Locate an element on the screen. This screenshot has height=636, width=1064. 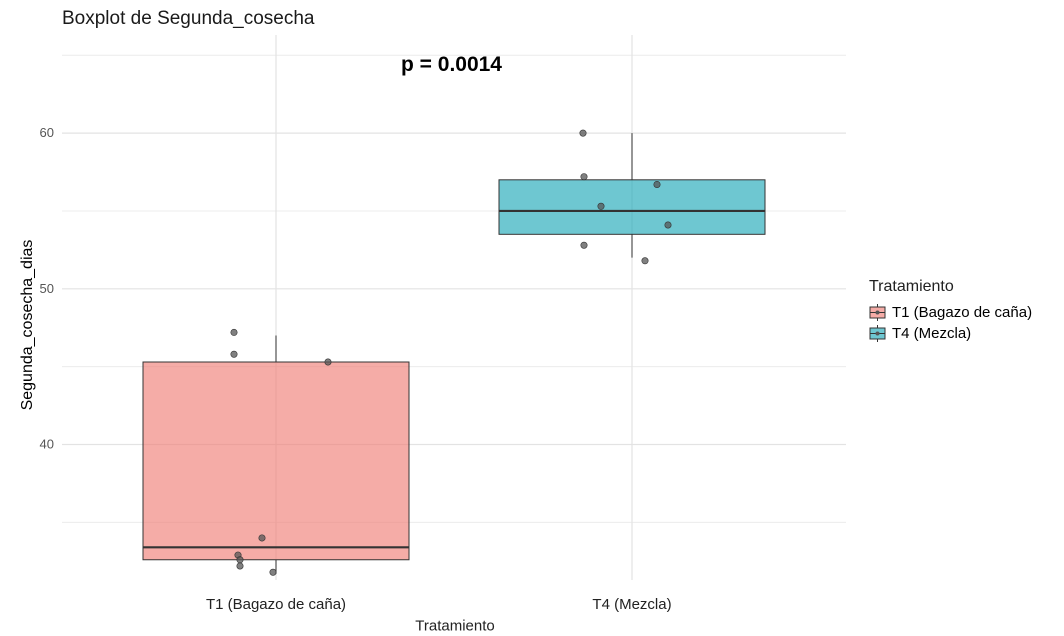
legend-item-t4: T4 (Mezcla) is located at coordinates (950, 333).